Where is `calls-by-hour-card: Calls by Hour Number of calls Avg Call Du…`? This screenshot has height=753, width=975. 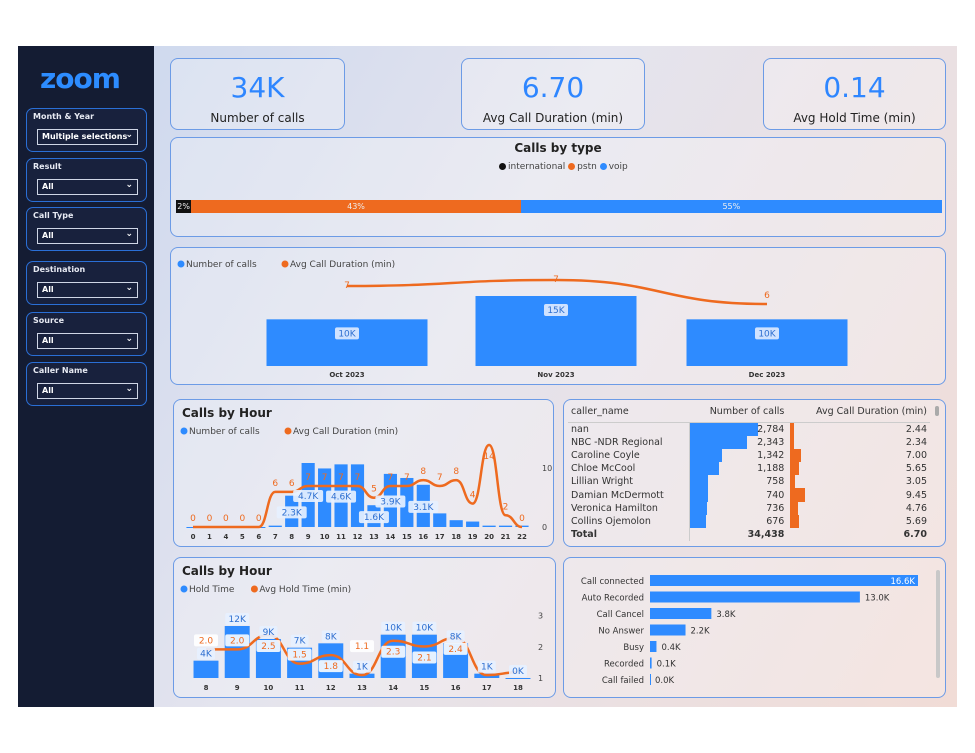
calls-by-hour-card: Calls by Hour Number of calls Avg Call Du… is located at coordinates (363, 473).